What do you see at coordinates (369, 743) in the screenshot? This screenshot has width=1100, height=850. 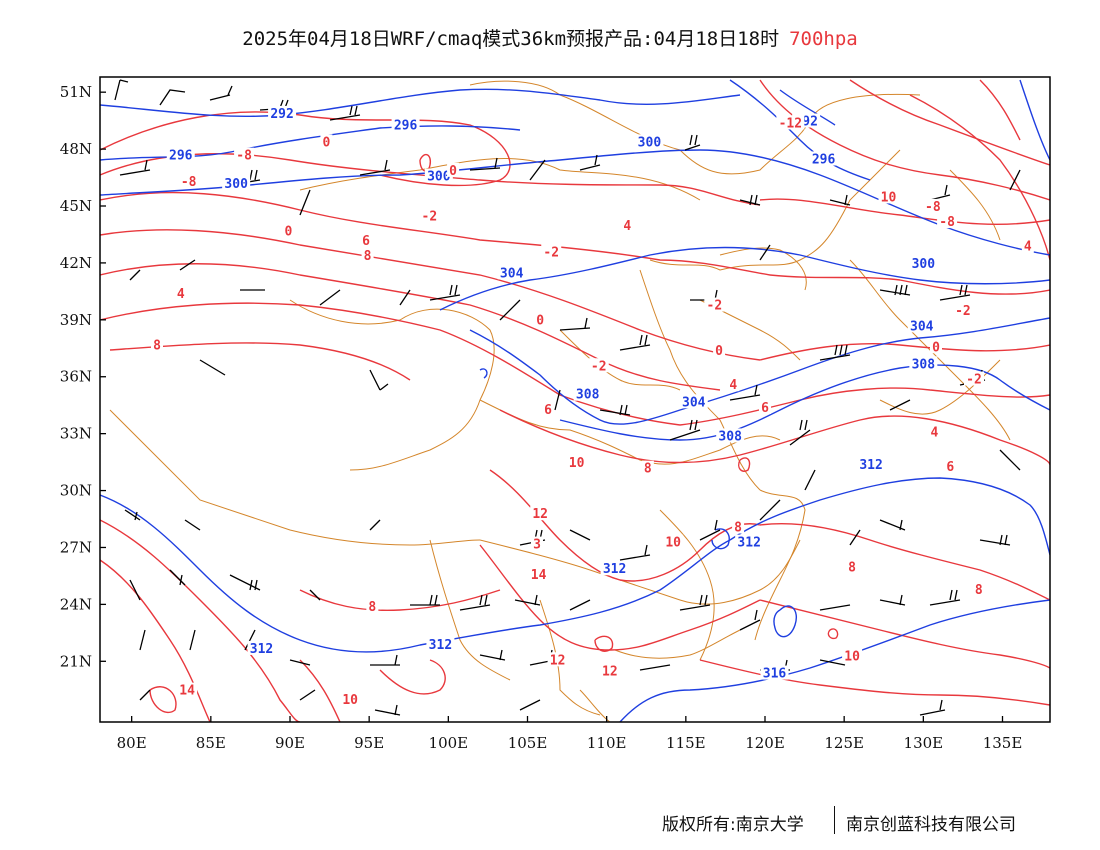 I see `lon-tick-label: 95E` at bounding box center [369, 743].